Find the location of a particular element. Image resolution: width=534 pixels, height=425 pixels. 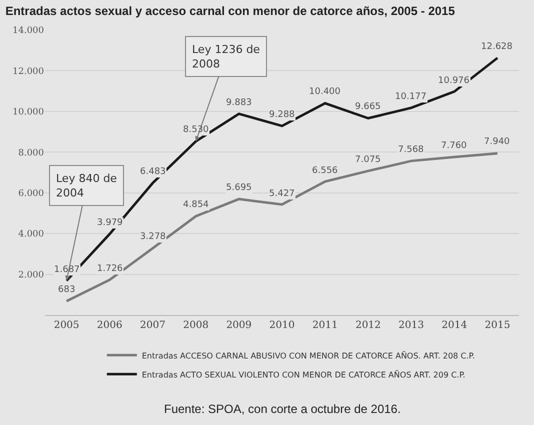

x-tick-label: 2015 is located at coordinates (497, 325).